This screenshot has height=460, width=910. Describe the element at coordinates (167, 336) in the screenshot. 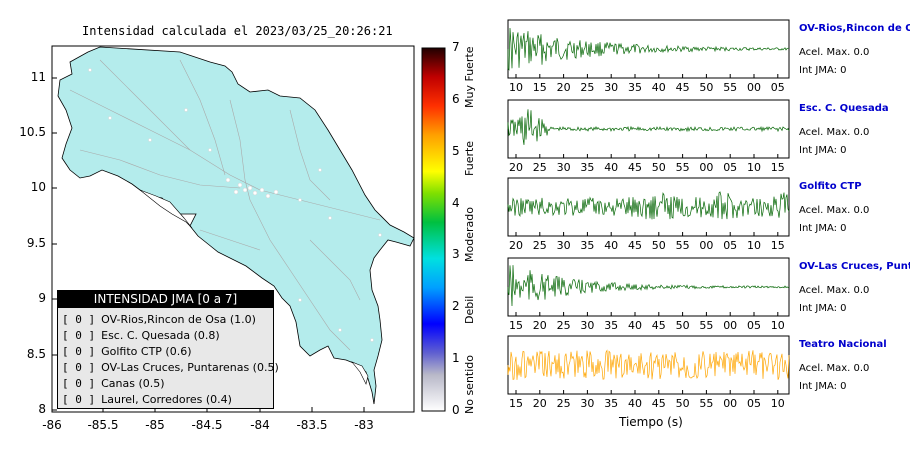

I see `legend-item: [ 0 ] Esc. C. Quesada (0.8)` at that location.